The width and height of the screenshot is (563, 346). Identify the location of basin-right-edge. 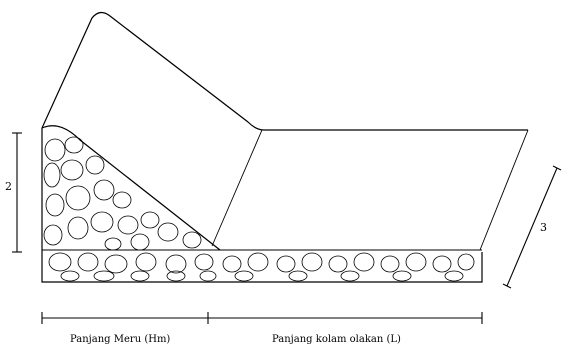
(504, 190).